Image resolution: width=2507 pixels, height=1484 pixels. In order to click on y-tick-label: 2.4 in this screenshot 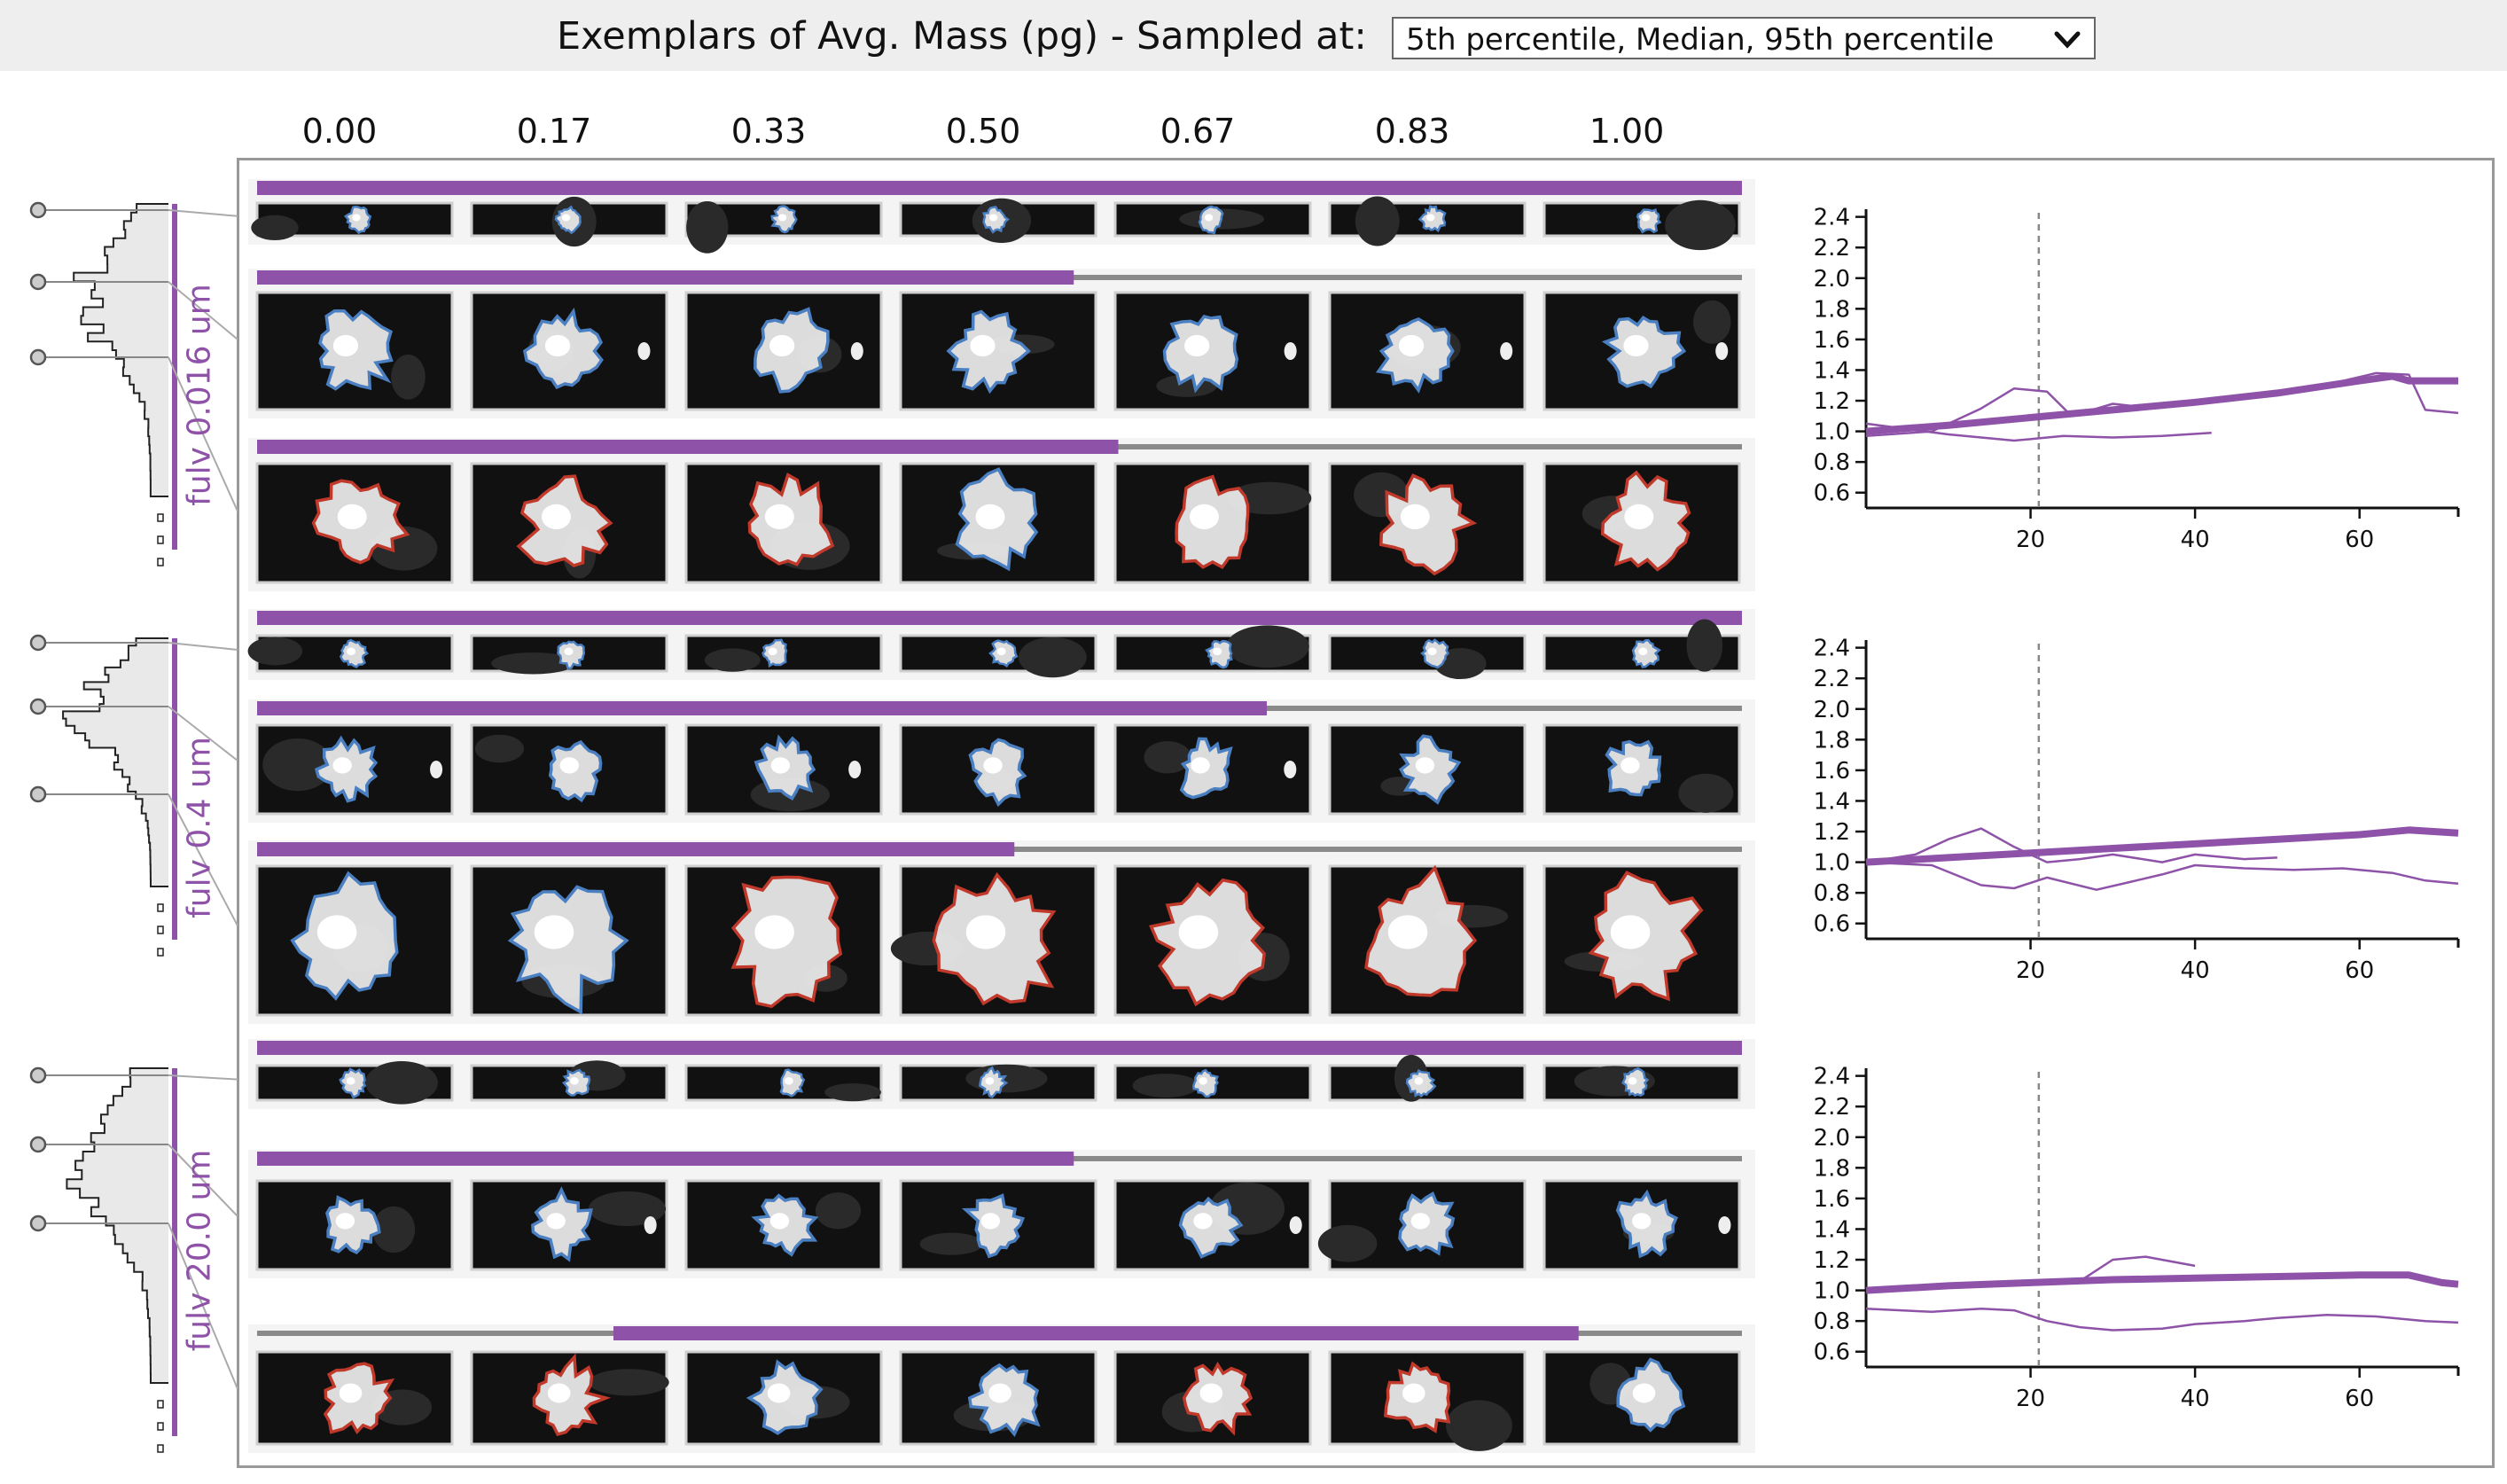, I will do `click(1832, 218)`.